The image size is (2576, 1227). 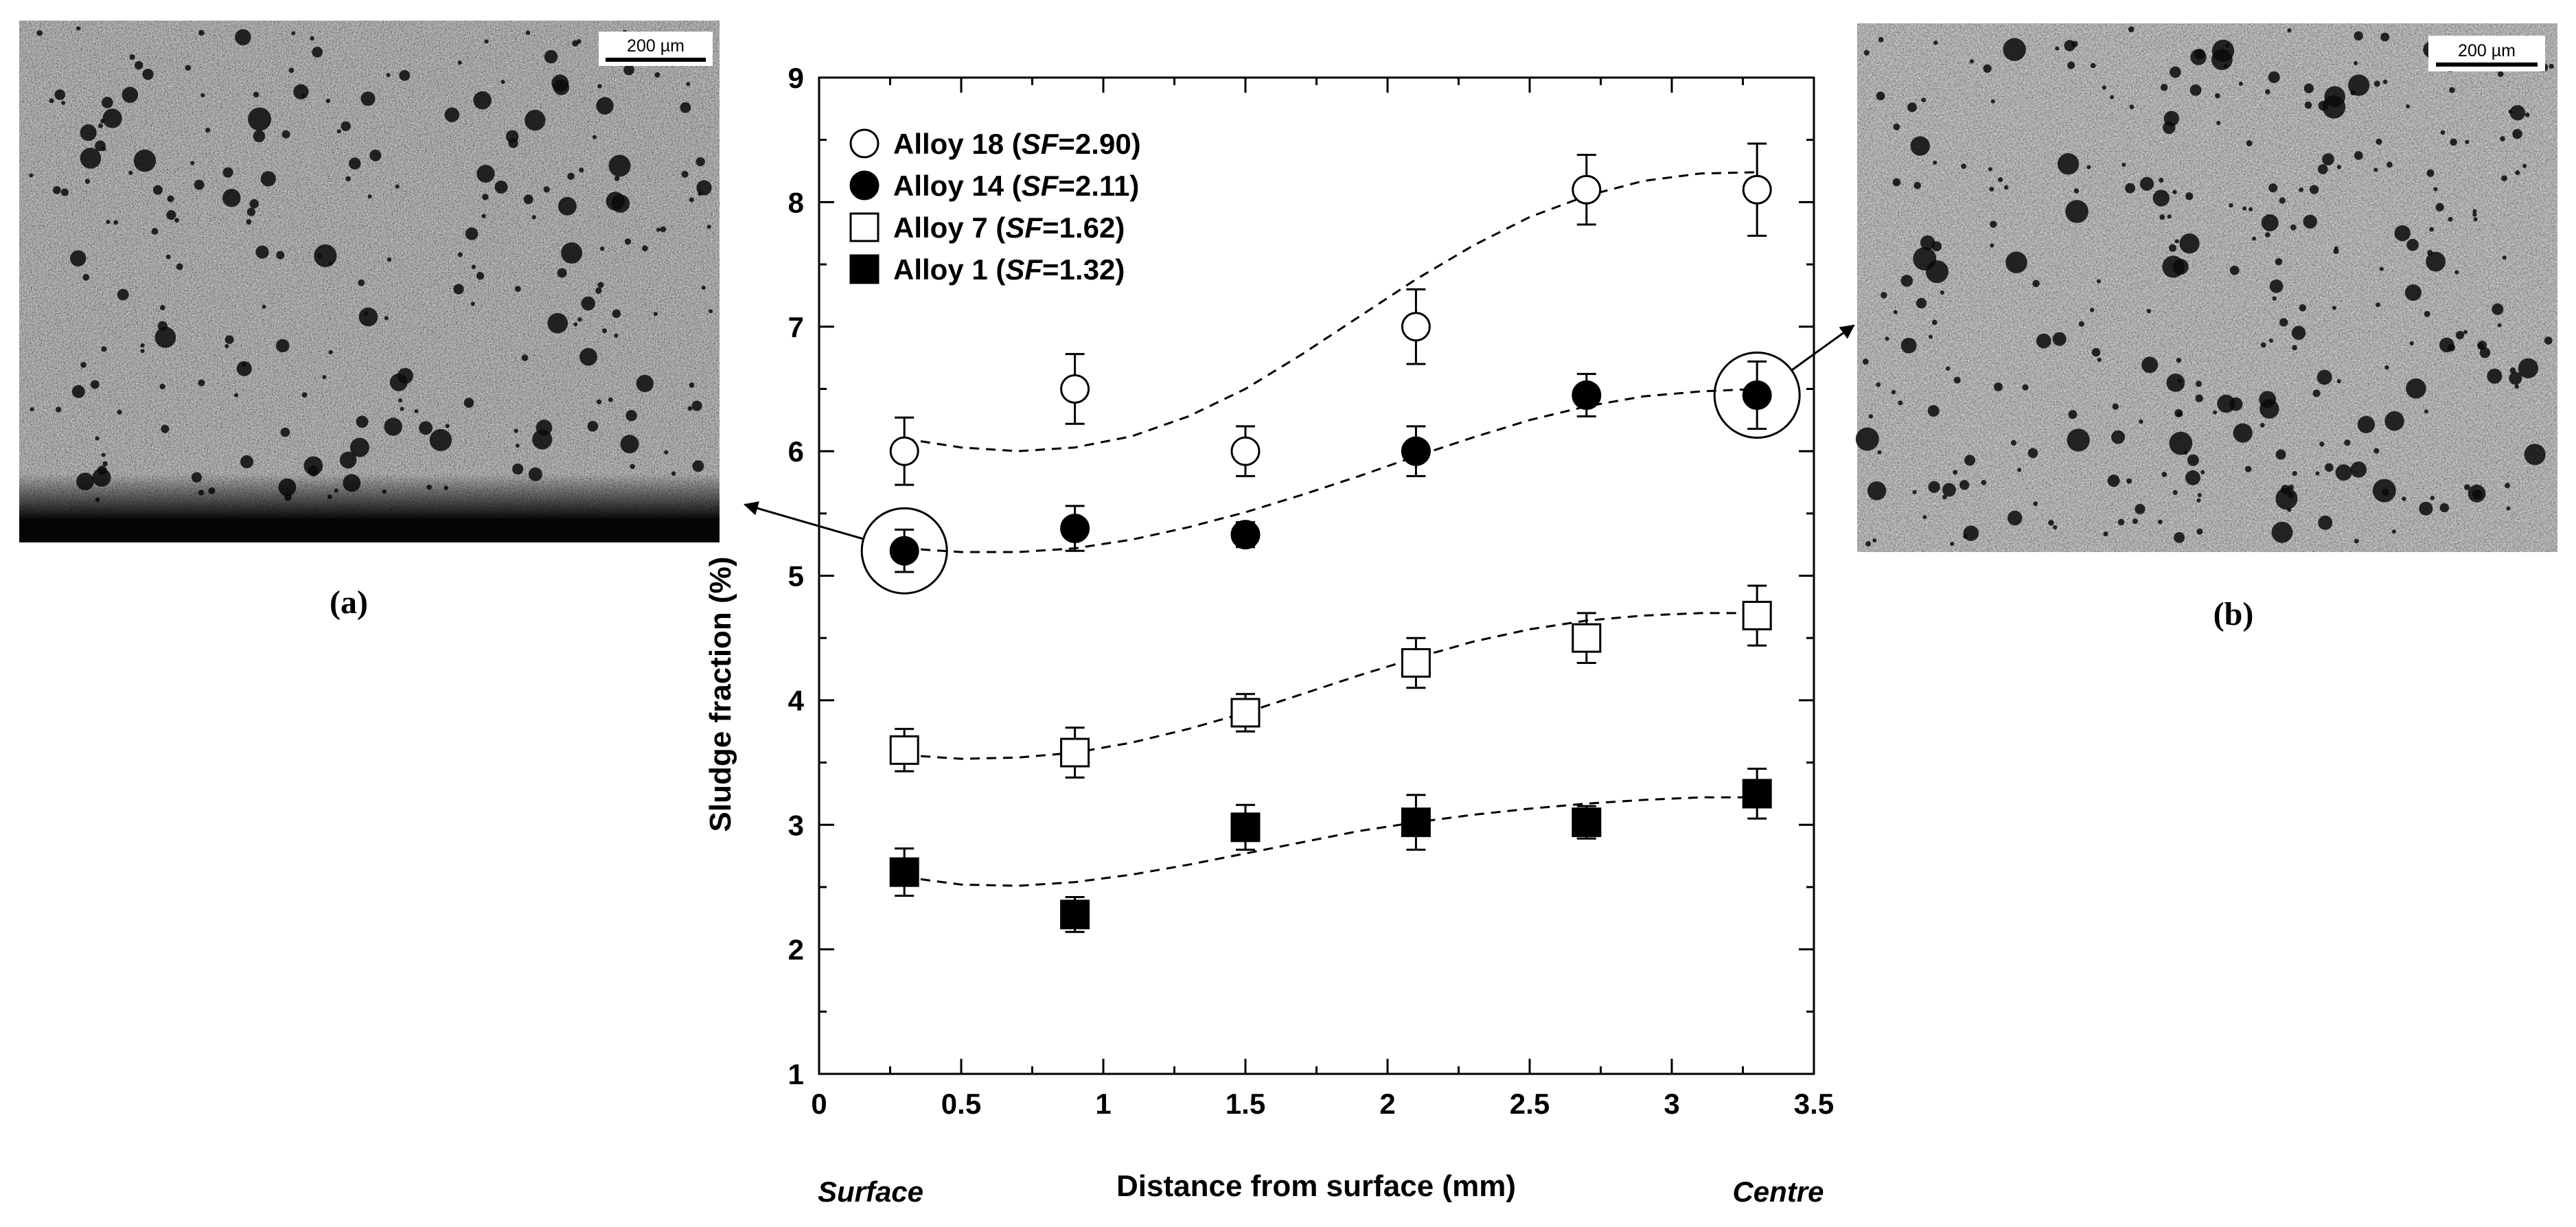 I want to click on porosity-dots-b, so click(x=2204, y=286).